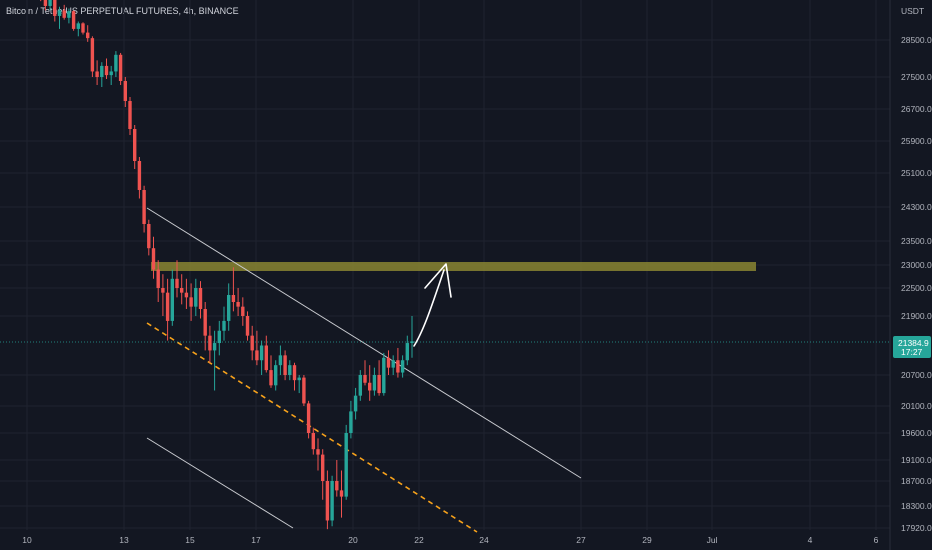 The width and height of the screenshot is (932, 550). What do you see at coordinates (353, 540) in the screenshot?
I see `x-tick-label: 20` at bounding box center [353, 540].